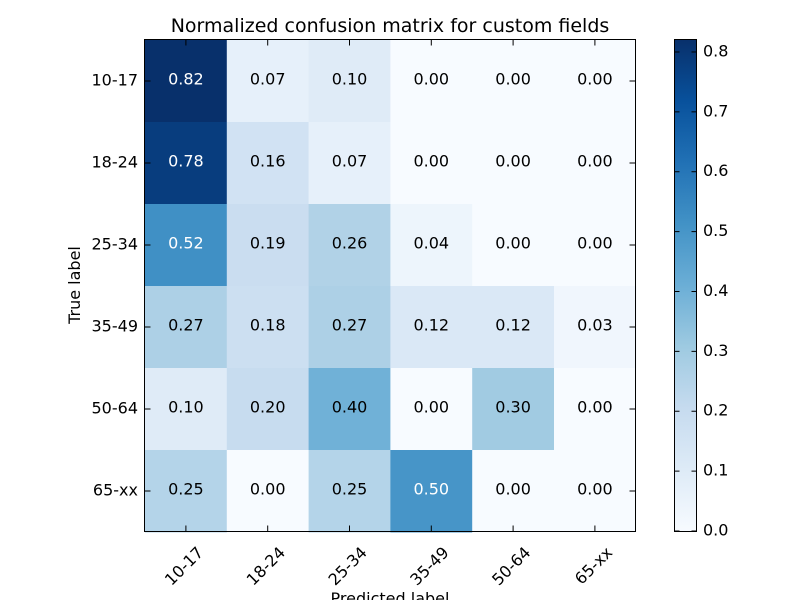  I want to click on cell-value-label: 0.18, so click(268, 325).